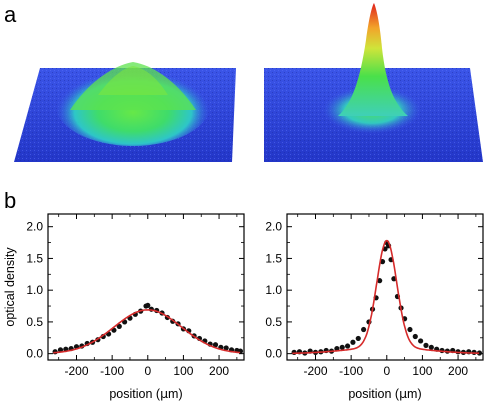  Describe the element at coordinates (10, 200) in the screenshot. I see `panel-label-b: b` at that location.